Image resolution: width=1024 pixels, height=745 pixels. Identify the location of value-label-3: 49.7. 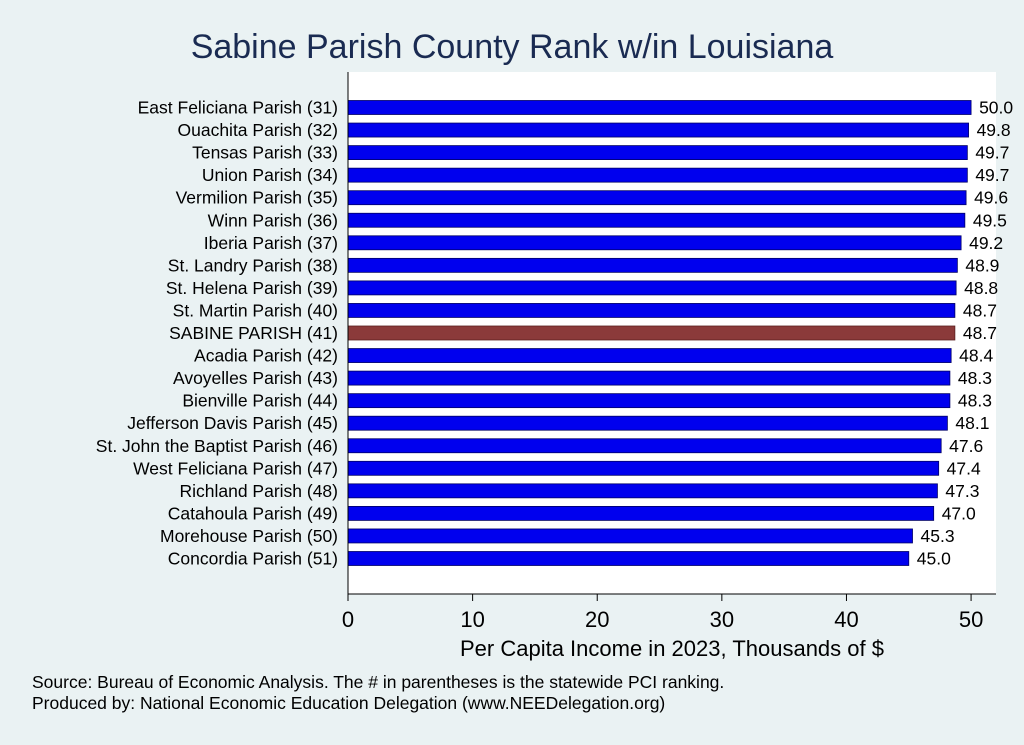
(992, 175).